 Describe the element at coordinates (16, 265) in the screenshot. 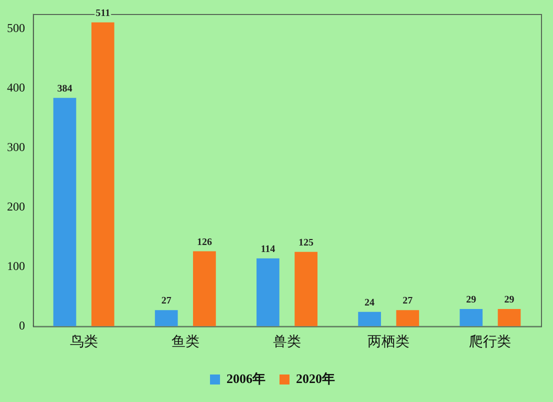

I see `y-tick-label: 100` at that location.